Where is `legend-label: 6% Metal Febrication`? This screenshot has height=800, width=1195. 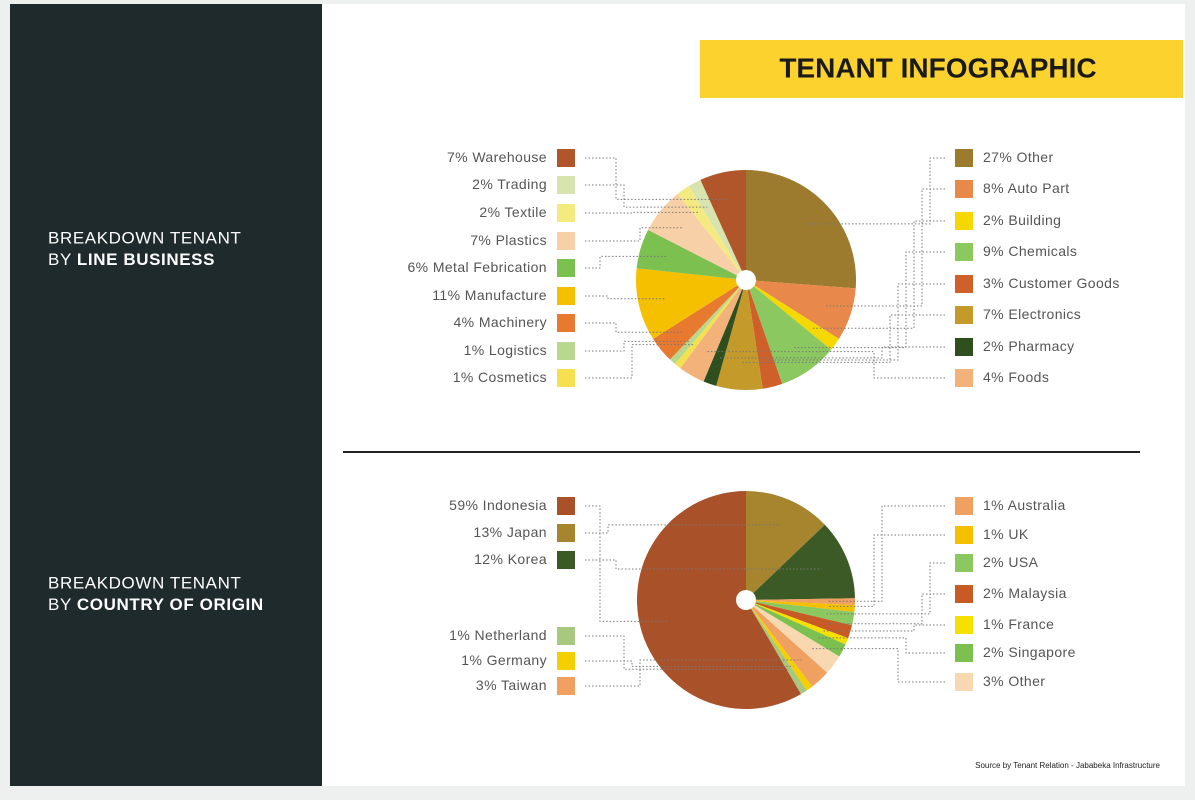 legend-label: 6% Metal Febrication is located at coordinates (477, 267).